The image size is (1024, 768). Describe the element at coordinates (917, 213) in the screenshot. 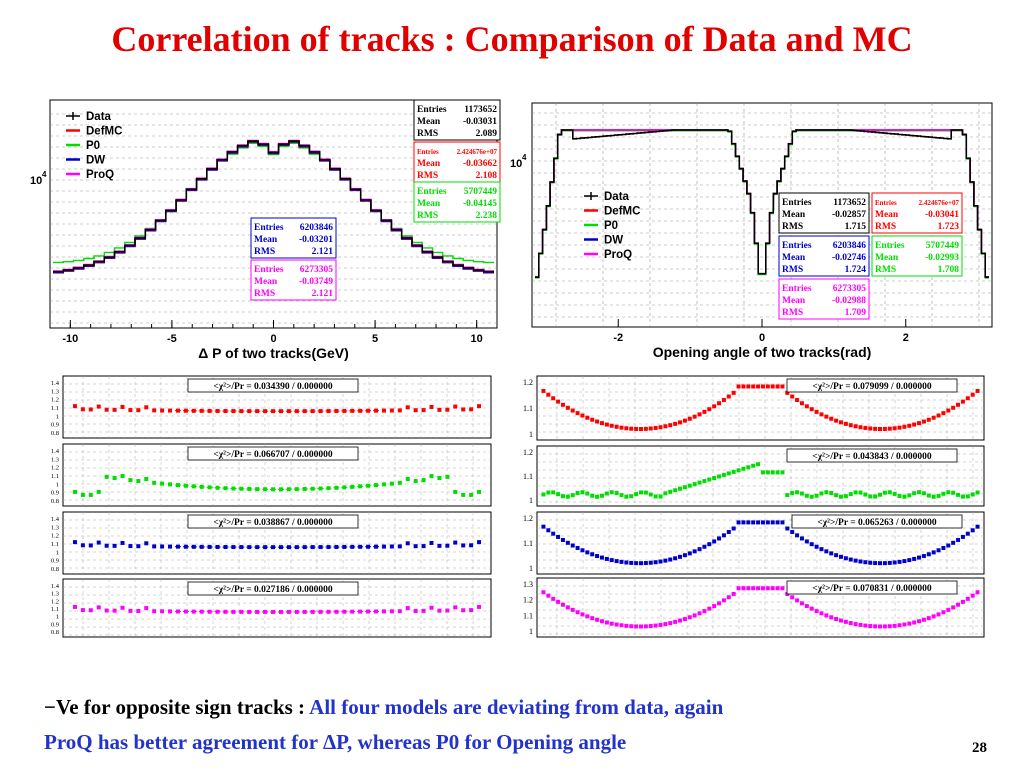

I see `stats-box-frame` at that location.